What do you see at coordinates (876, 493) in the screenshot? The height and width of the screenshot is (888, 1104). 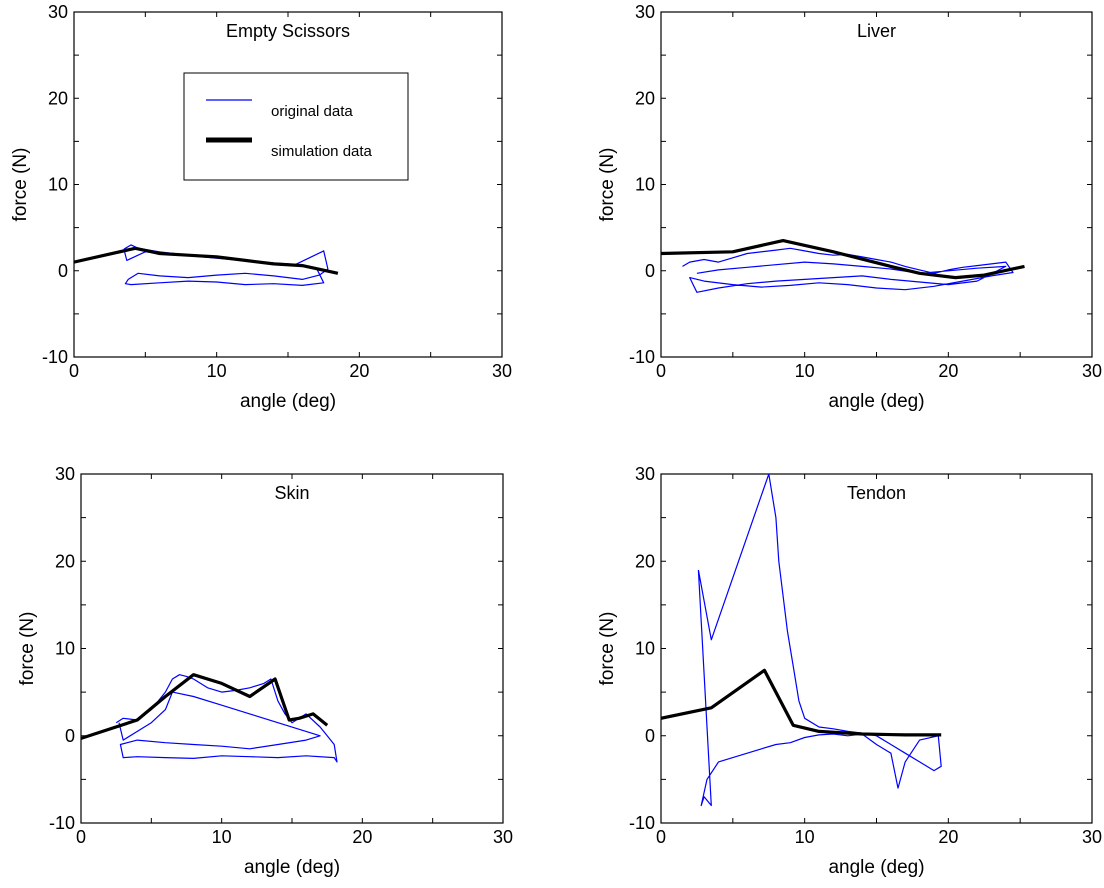 I see `plot-title: Tendon` at bounding box center [876, 493].